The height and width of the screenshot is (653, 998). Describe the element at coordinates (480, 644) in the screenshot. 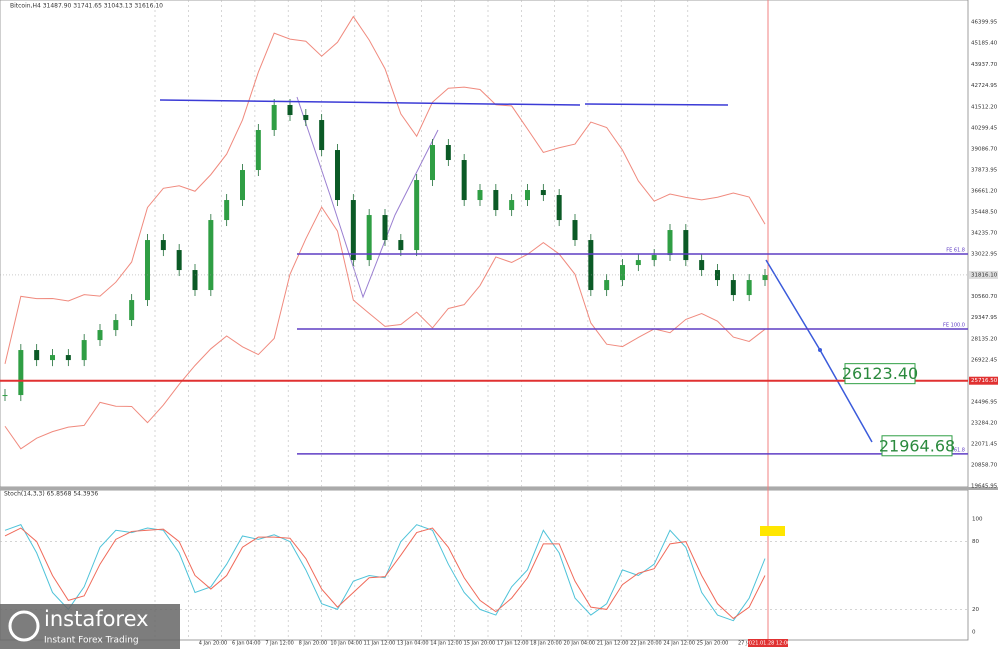

I see `time-label: 15 Jan 20:00` at that location.